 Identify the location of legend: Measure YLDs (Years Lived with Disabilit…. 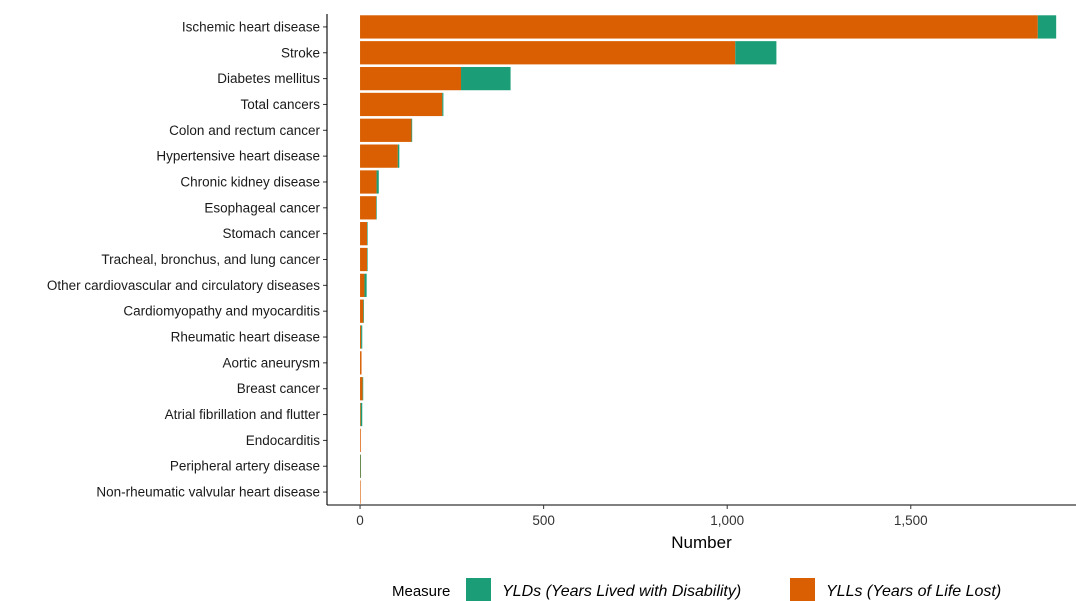
(696, 589).